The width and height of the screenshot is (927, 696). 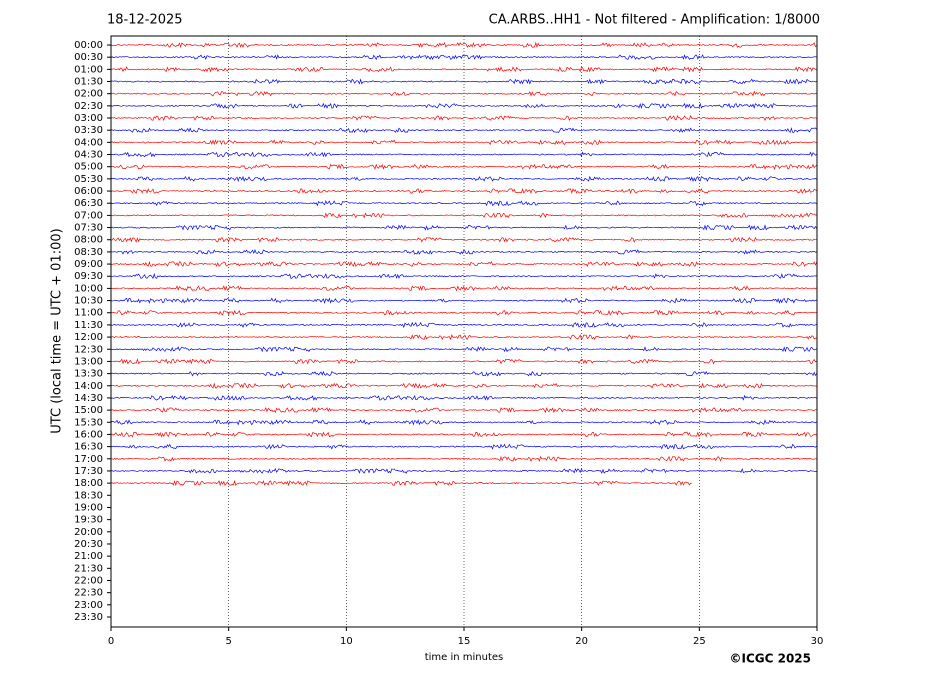 What do you see at coordinates (88, 313) in the screenshot?
I see `y-tick-label: 11:00` at bounding box center [88, 313].